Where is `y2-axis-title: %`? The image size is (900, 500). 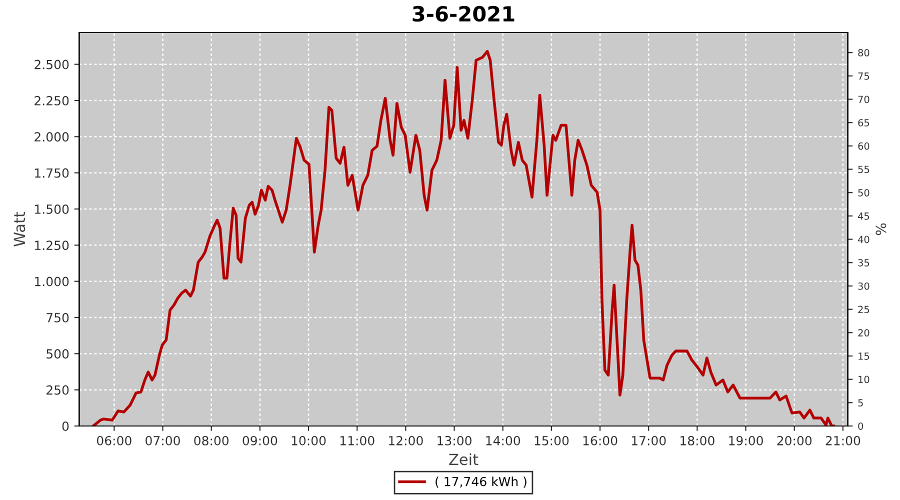
y2-axis-title: % is located at coordinates (881, 229).